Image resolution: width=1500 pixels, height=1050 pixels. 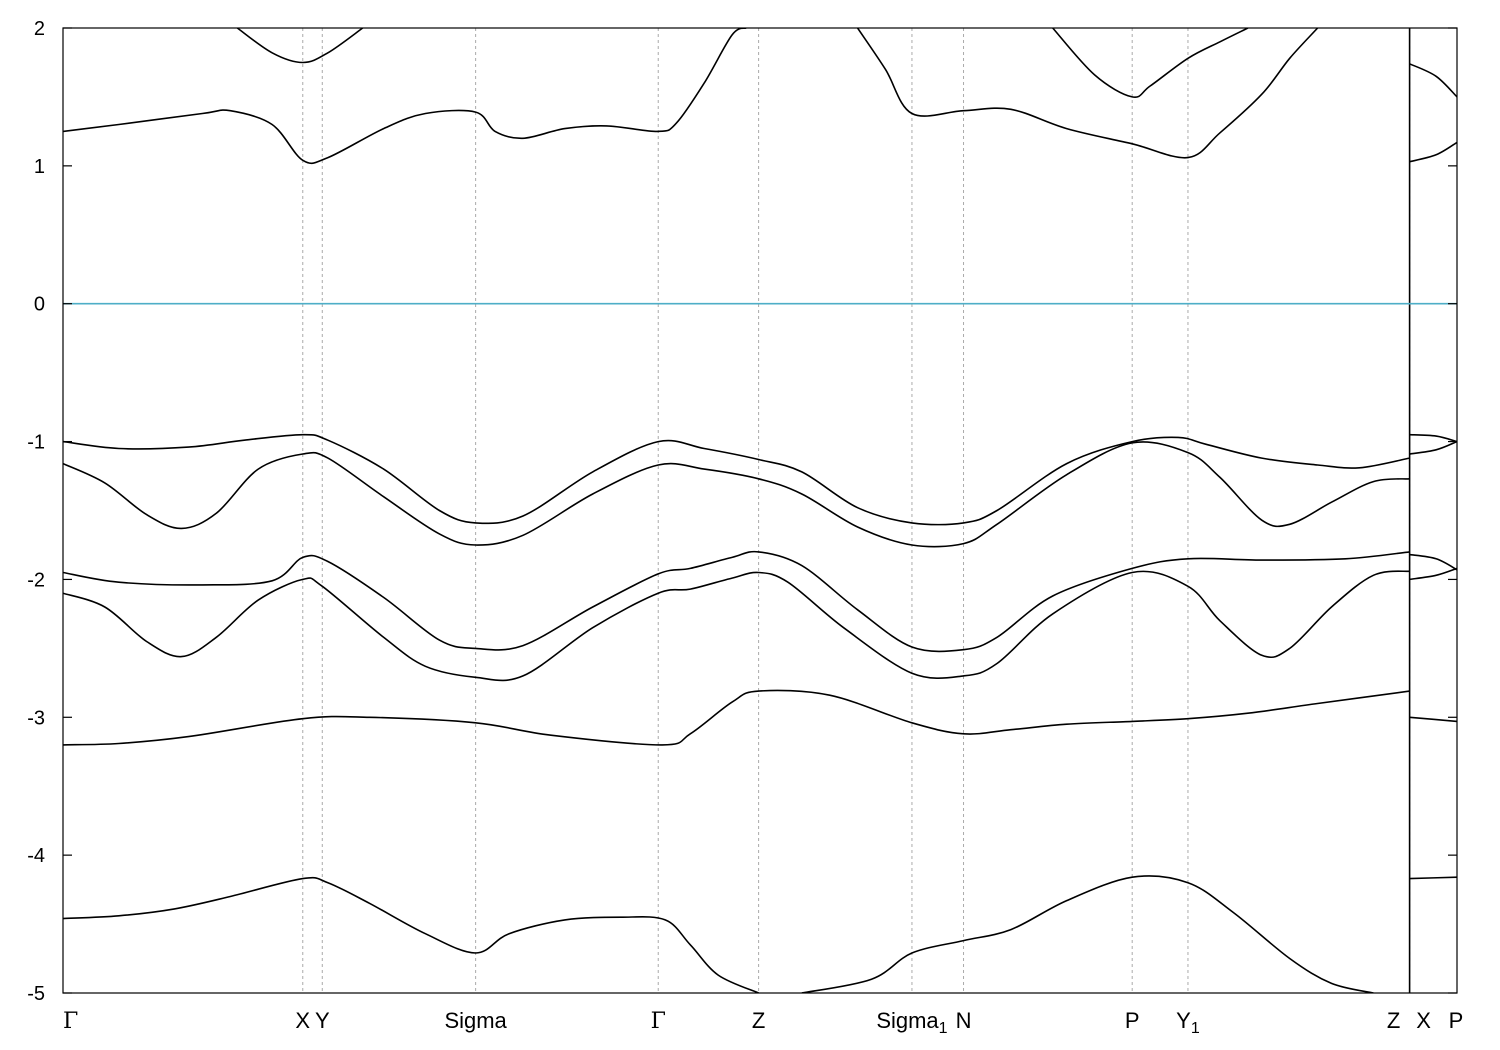 What do you see at coordinates (1188, 1022) in the screenshot?
I see `kpoint-label: Y1` at bounding box center [1188, 1022].